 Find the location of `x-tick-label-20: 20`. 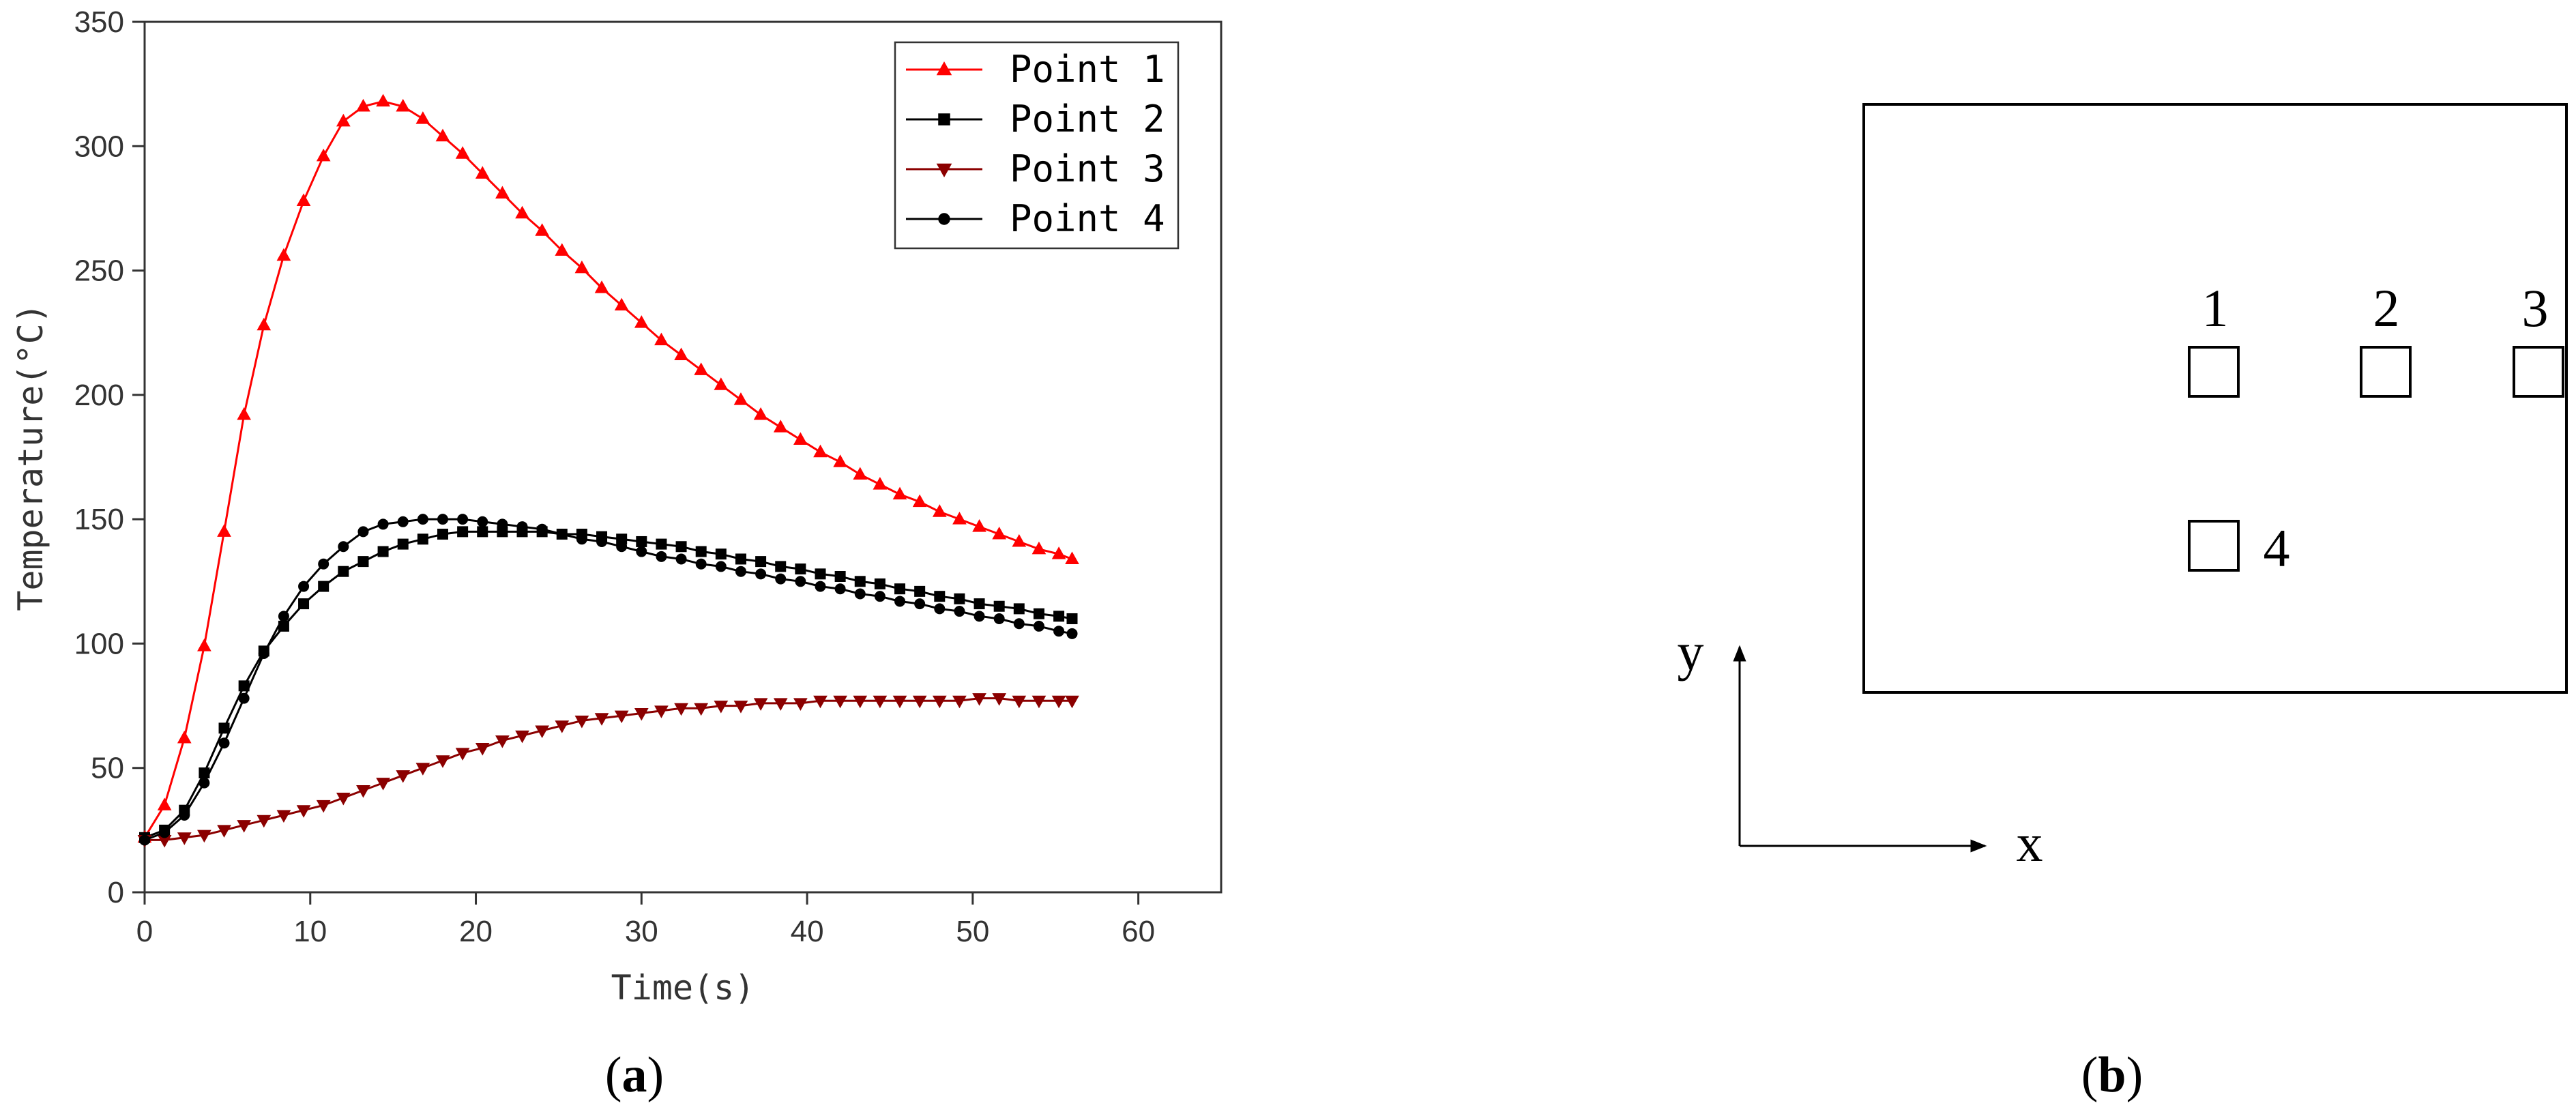

x-tick-label-20: 20 is located at coordinates (476, 932).